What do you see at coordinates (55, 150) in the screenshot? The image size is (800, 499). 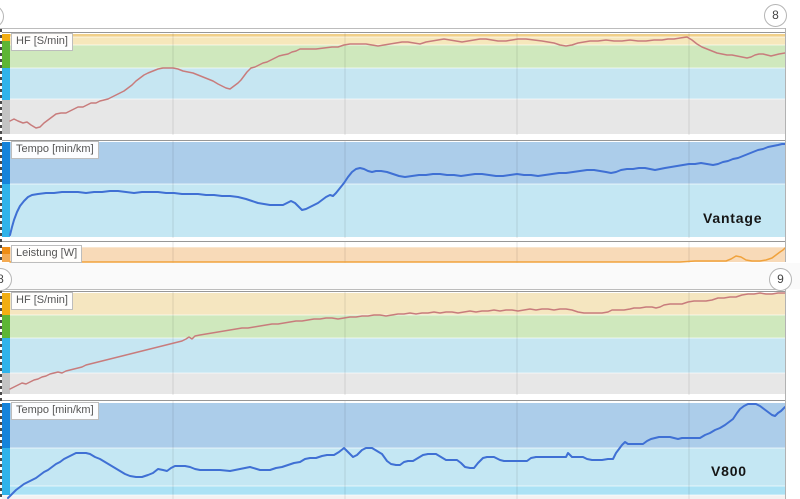 I see `tempo-label-vantage: Tempo [min/km]` at bounding box center [55, 150].